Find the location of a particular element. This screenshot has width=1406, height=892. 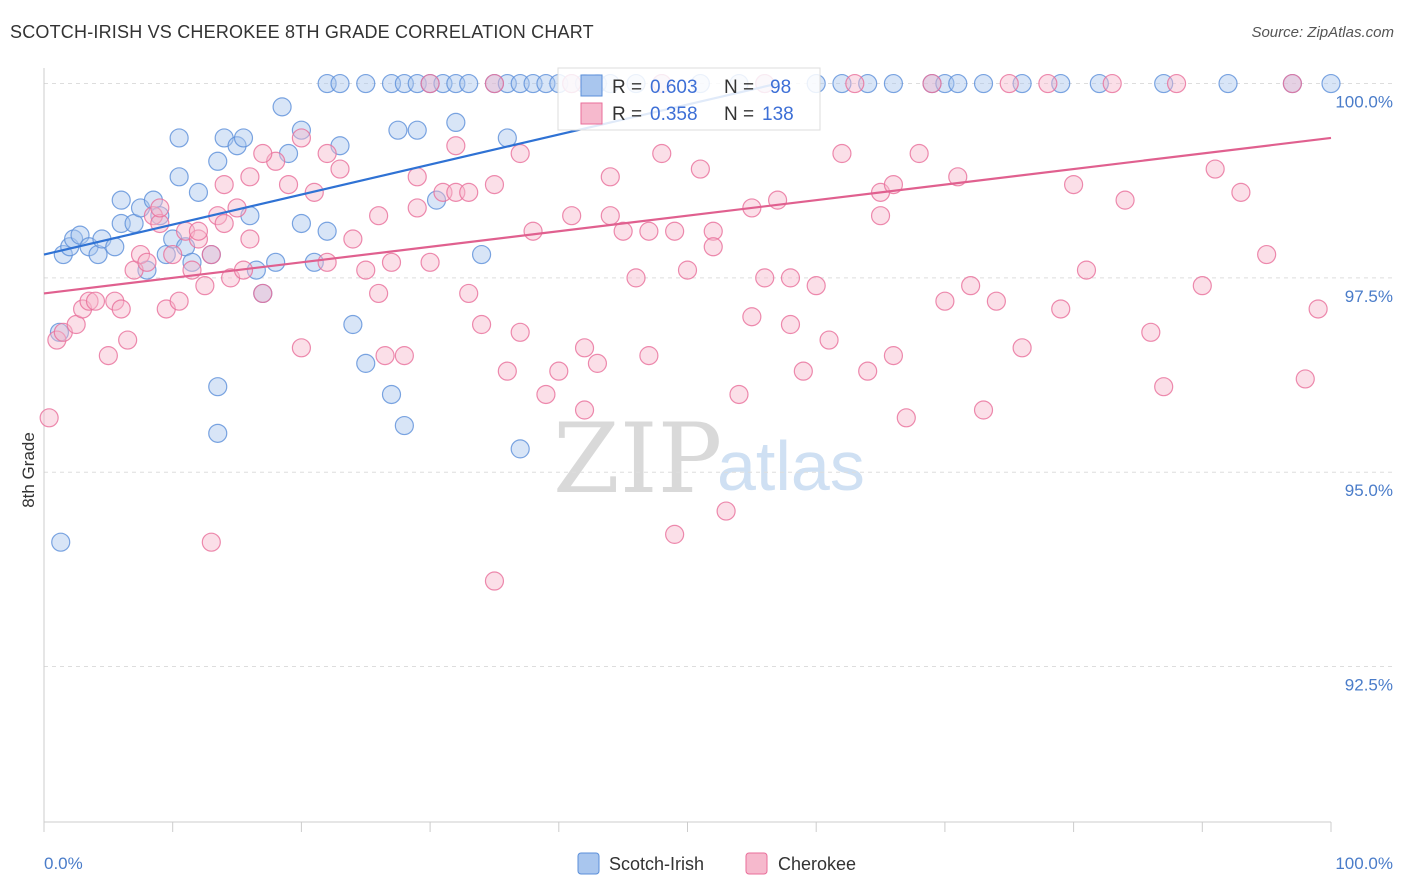

bottom-legend-swatch-cherokee is located at coordinates (756, 863).